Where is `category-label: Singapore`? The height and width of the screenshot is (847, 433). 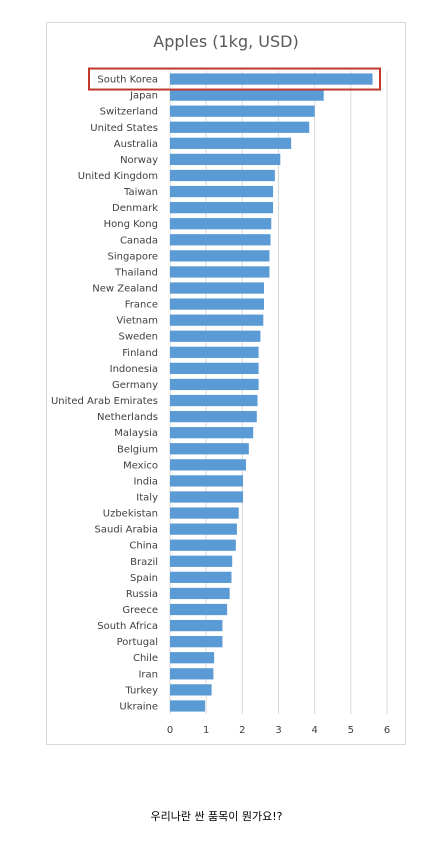 category-label: Singapore is located at coordinates (133, 256).